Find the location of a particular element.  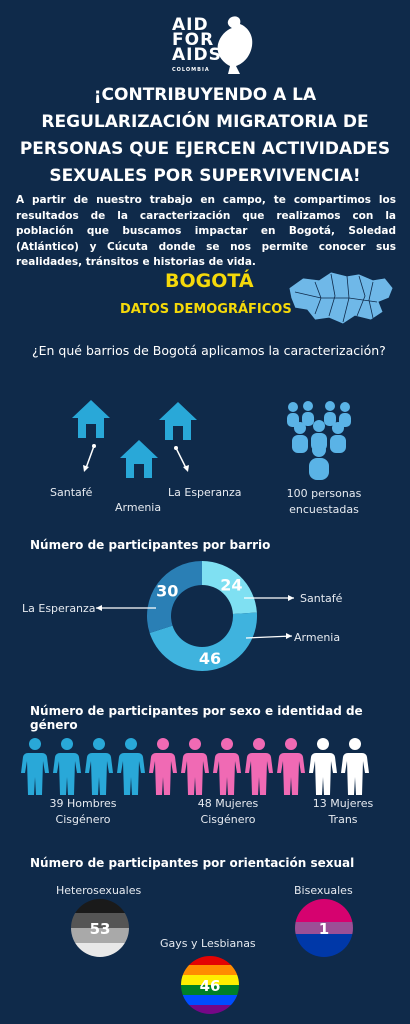

donut-label-santafe: Santafé is located at coordinates (321, 598).